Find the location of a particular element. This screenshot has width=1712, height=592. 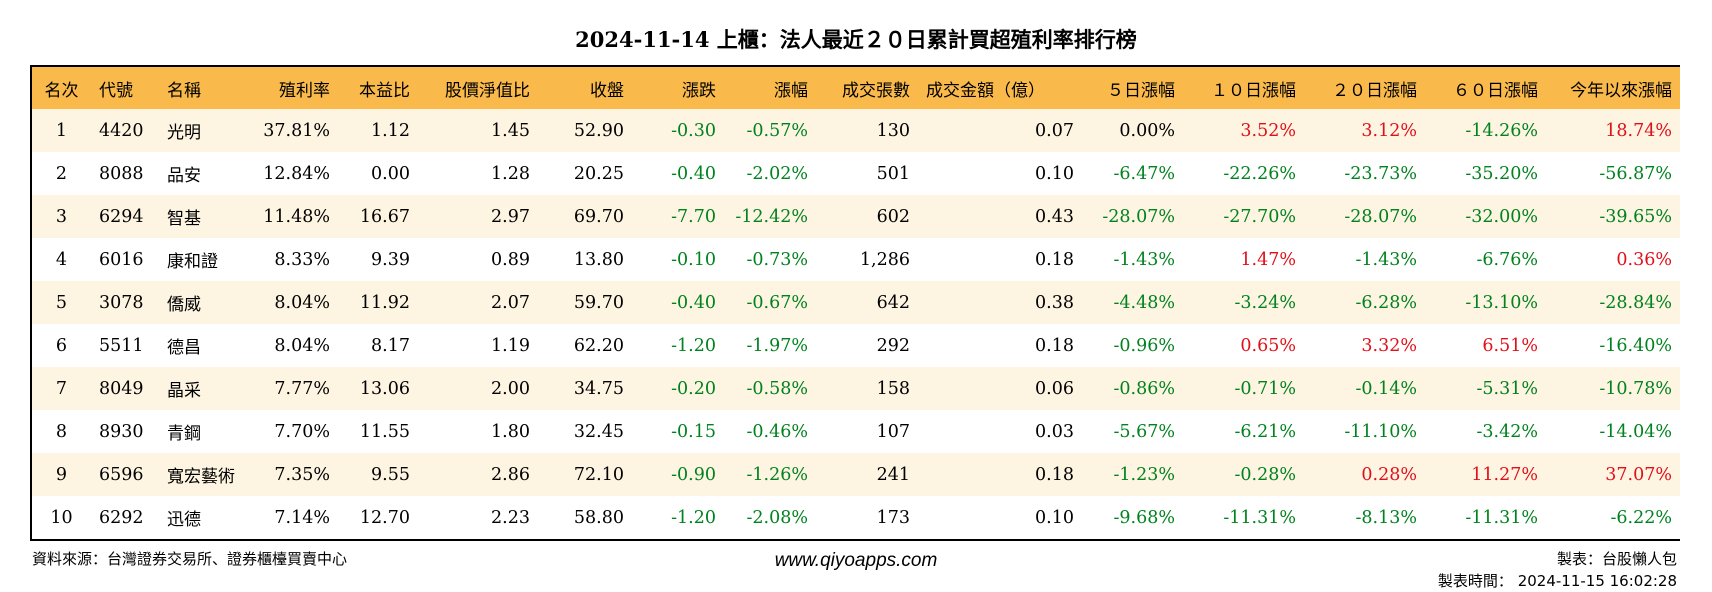

cell-ytd: -14.04% is located at coordinates (1635, 431).